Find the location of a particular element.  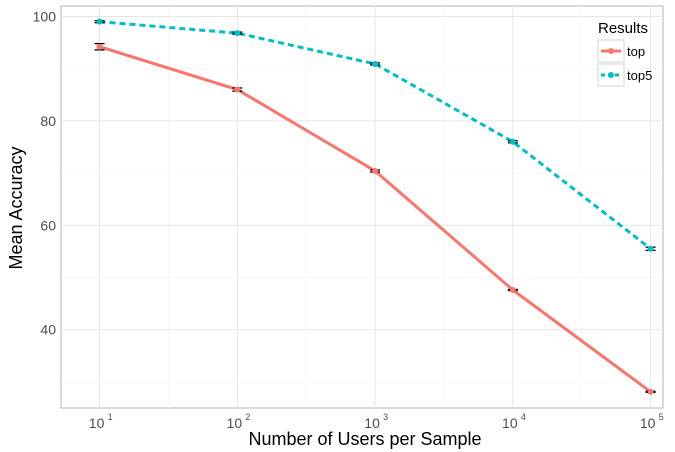

legend: Results top top5 is located at coordinates (624, 53).